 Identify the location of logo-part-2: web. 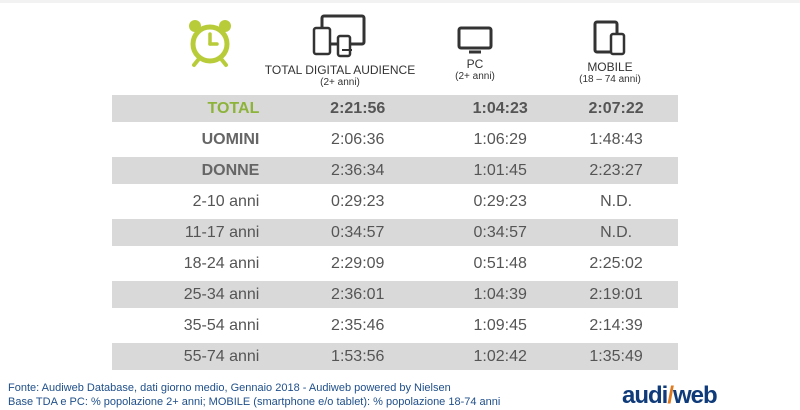
(695, 395).